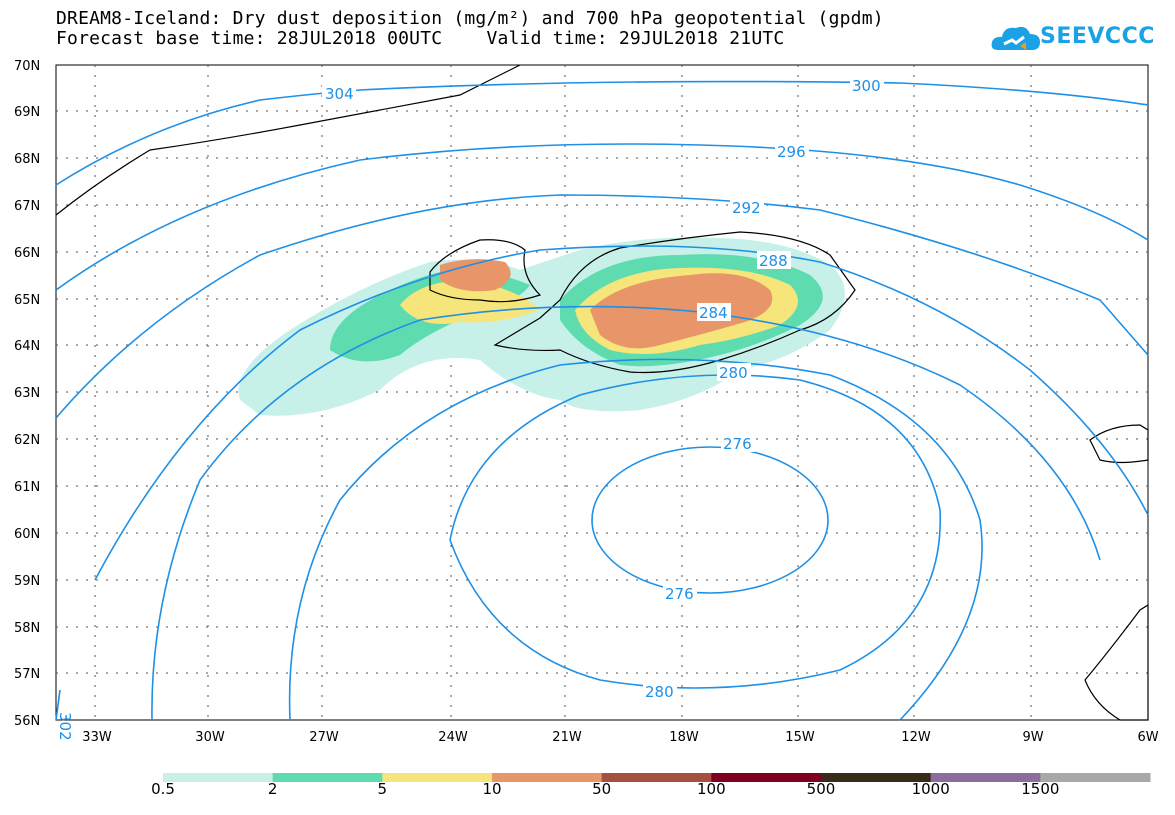  Describe the element at coordinates (27, 487) in the screenshot. I see `lat-label: 61N` at that location.